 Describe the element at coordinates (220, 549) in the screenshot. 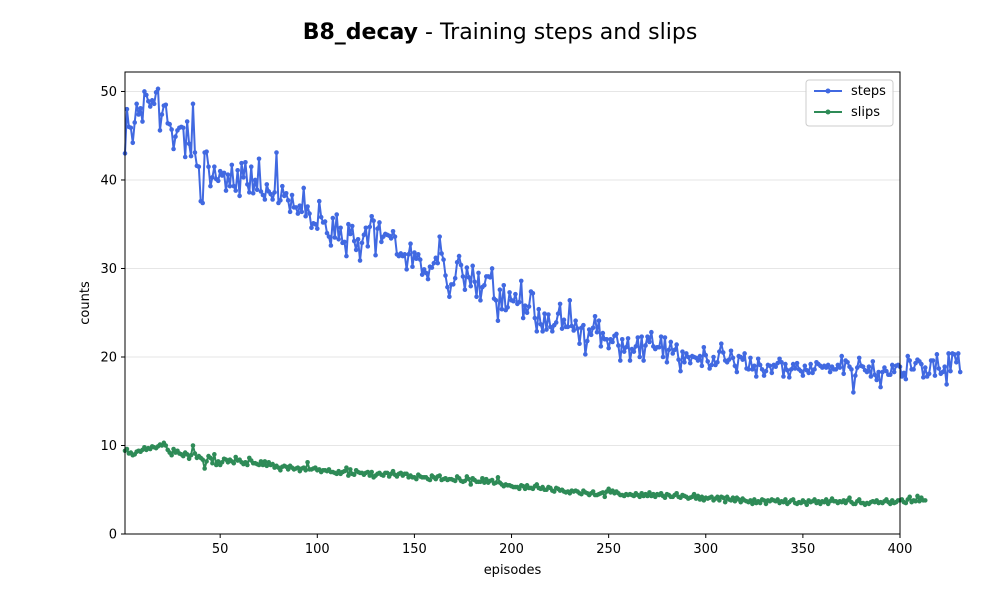

I see `x-tick-label: 50` at that location.